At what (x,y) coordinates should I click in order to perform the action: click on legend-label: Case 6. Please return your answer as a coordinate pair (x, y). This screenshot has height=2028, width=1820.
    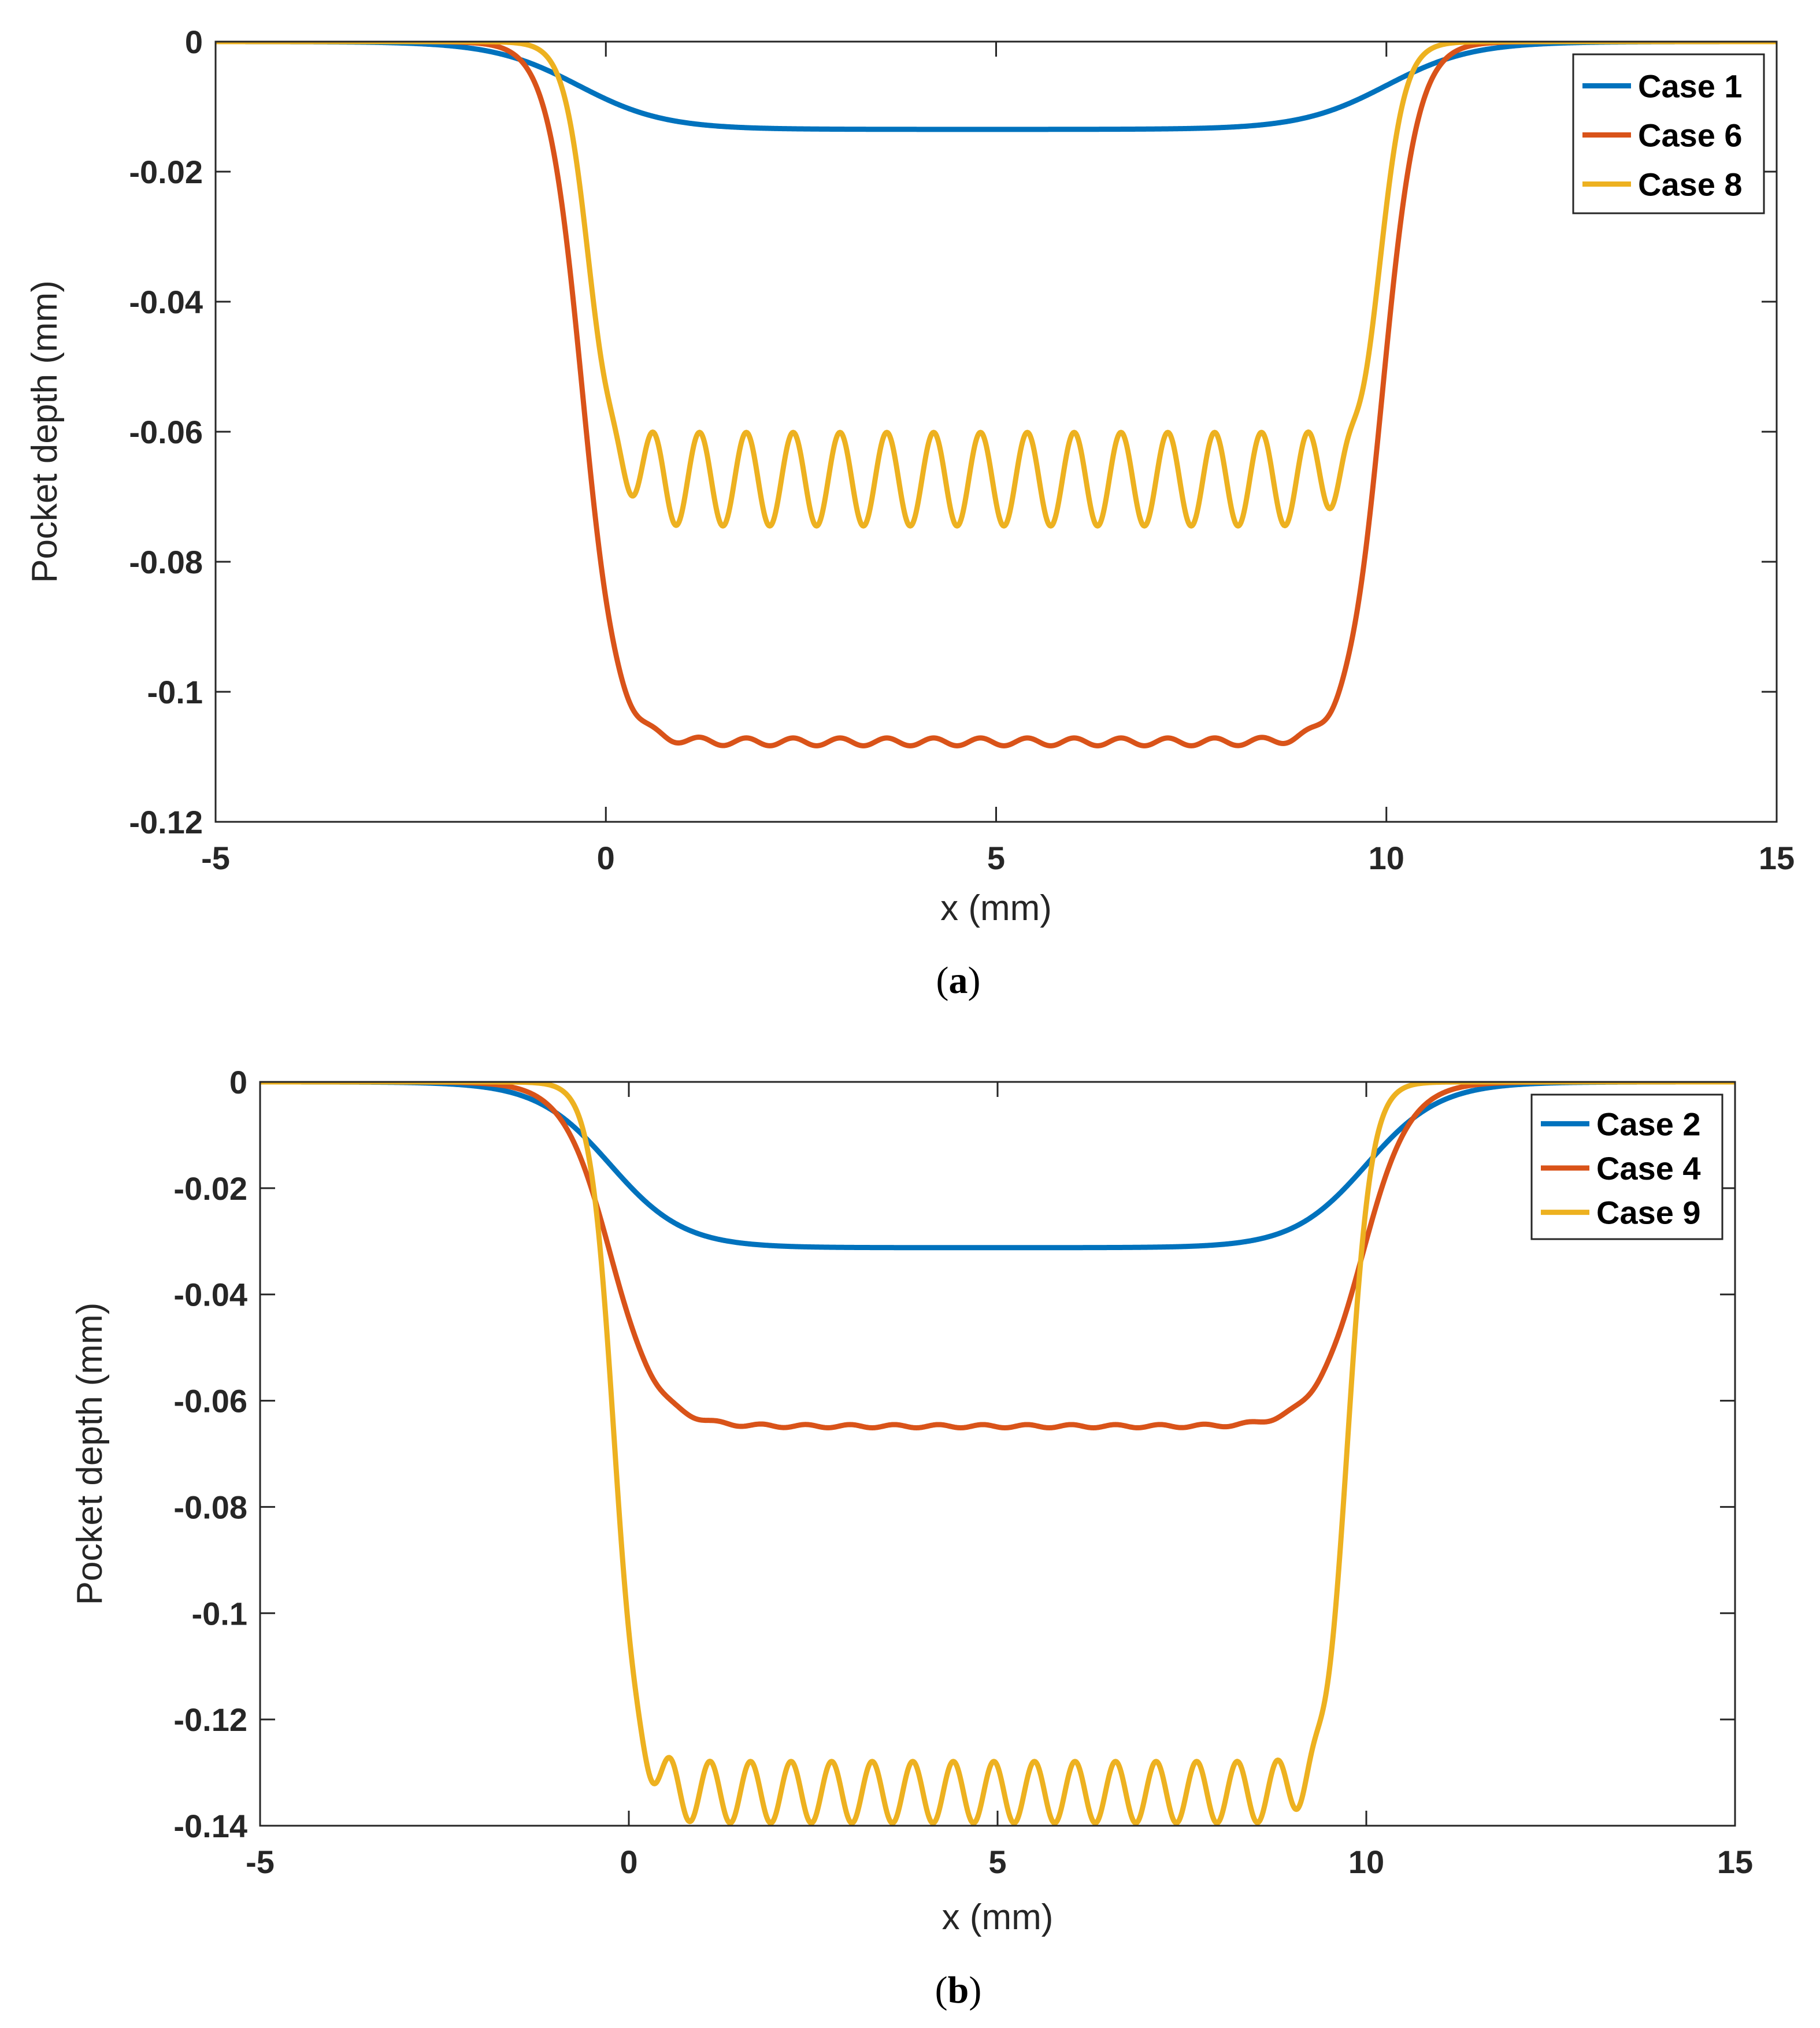
    Looking at the image, I should click on (1690, 135).